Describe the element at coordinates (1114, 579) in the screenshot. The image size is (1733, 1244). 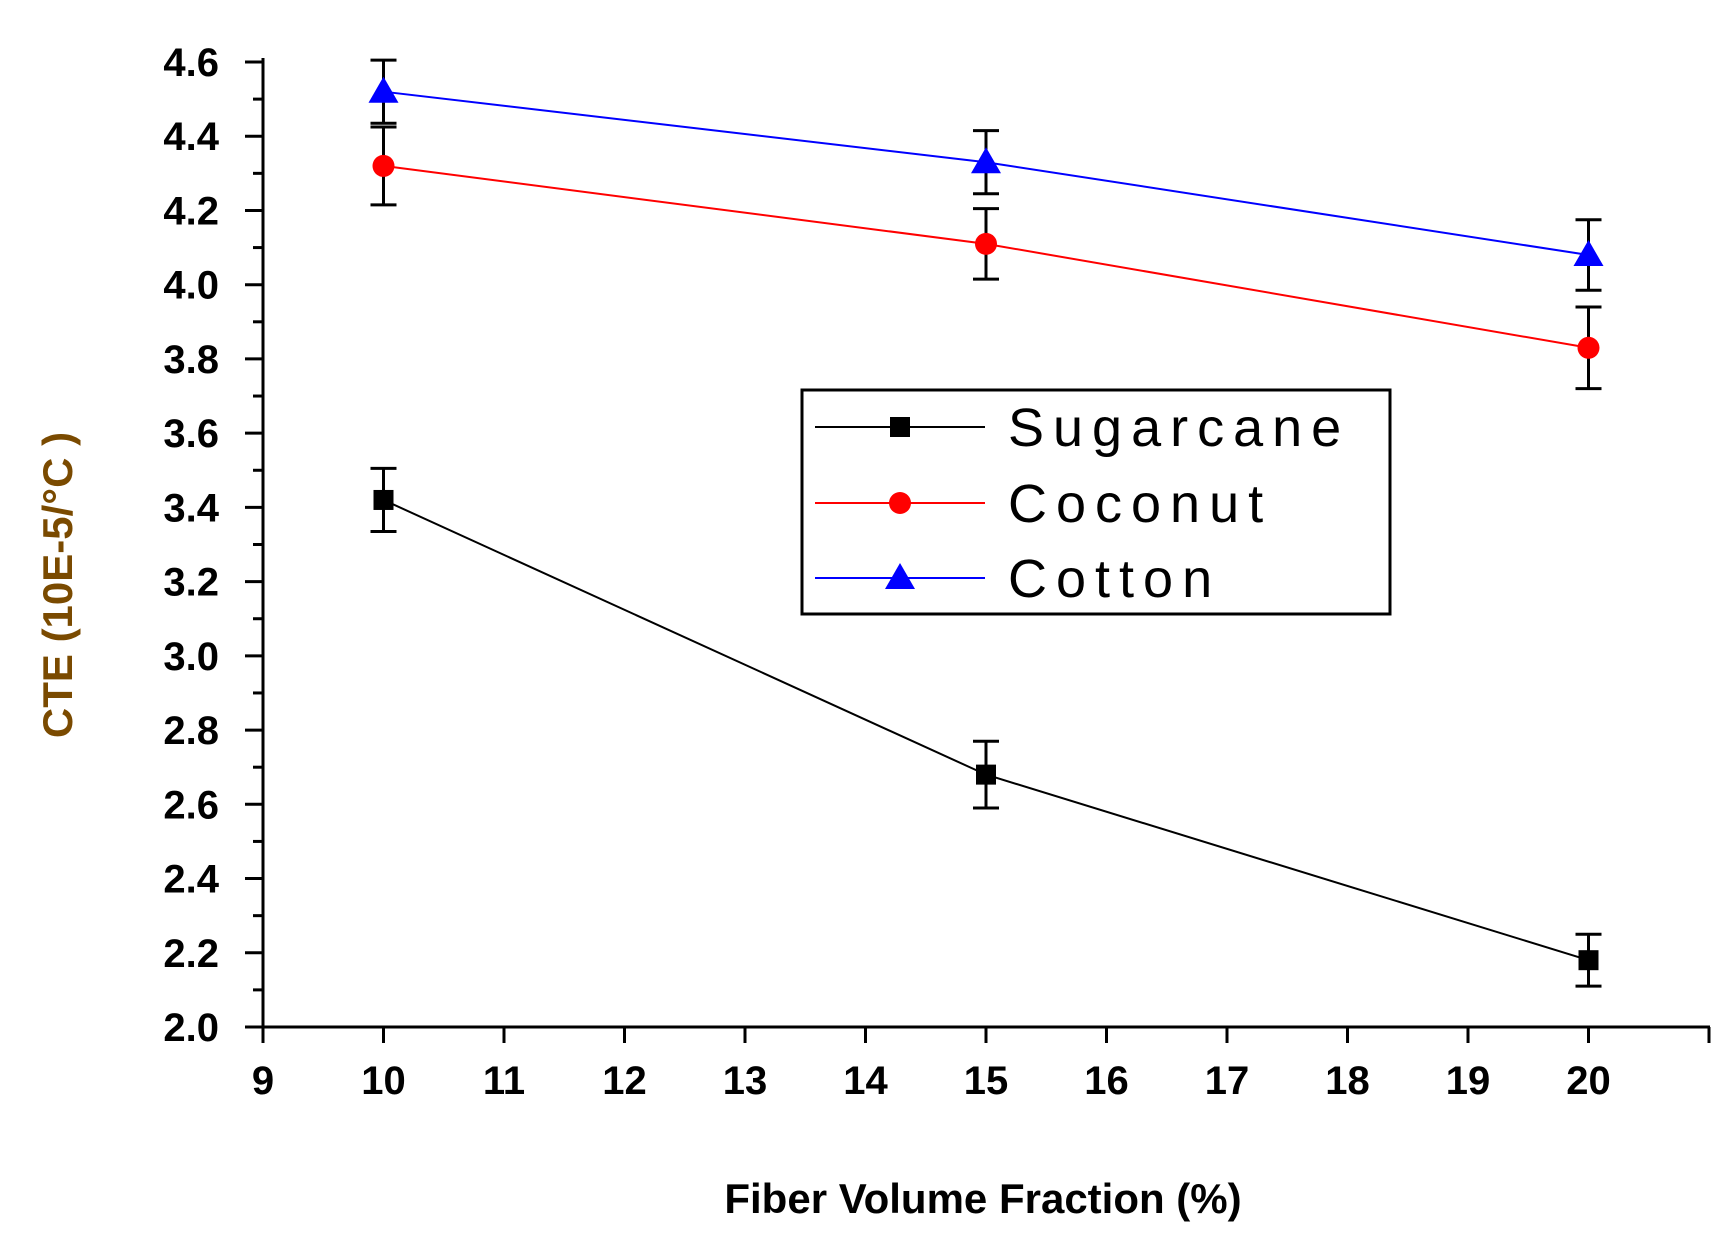
I see `legend-label-cotton: Cotton` at that location.